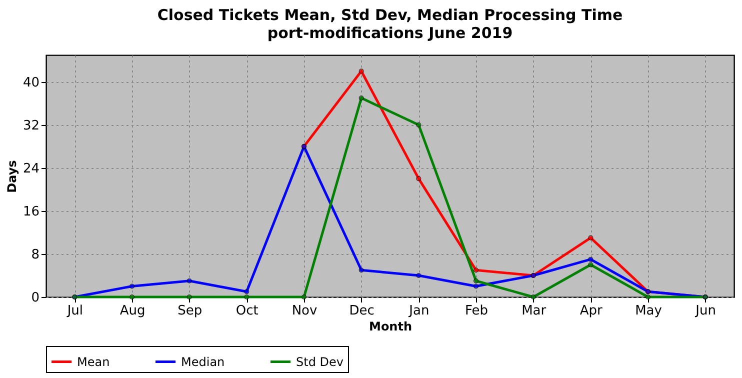  I want to click on x-tick-label: Oct, so click(247, 311).